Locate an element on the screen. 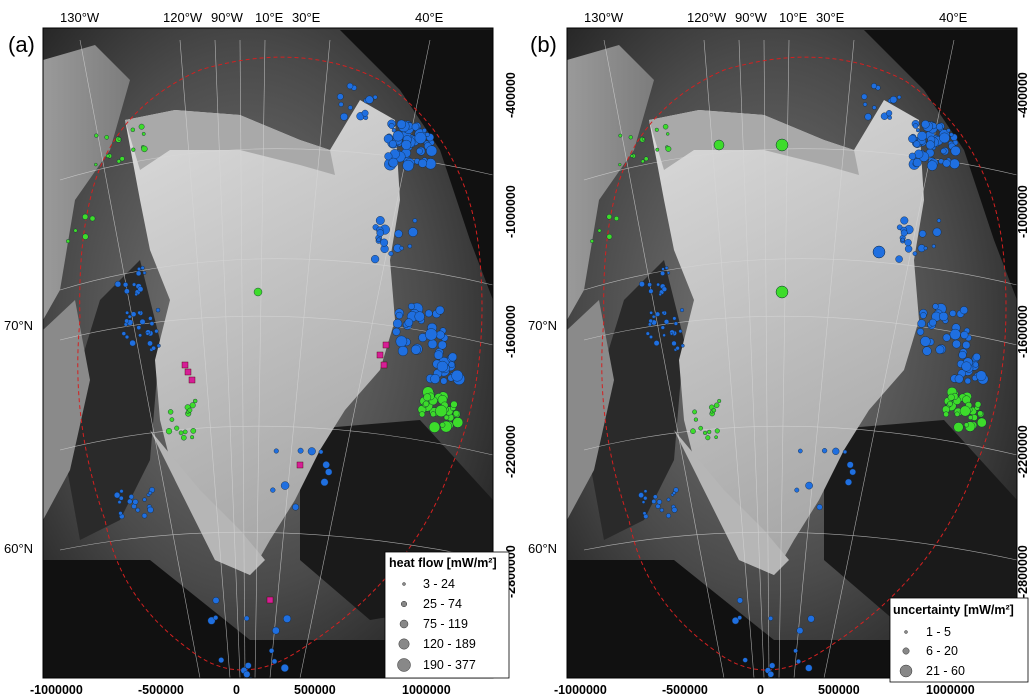 This screenshot has height=698, width=1030. lat-label: 70°N is located at coordinates (542, 325).